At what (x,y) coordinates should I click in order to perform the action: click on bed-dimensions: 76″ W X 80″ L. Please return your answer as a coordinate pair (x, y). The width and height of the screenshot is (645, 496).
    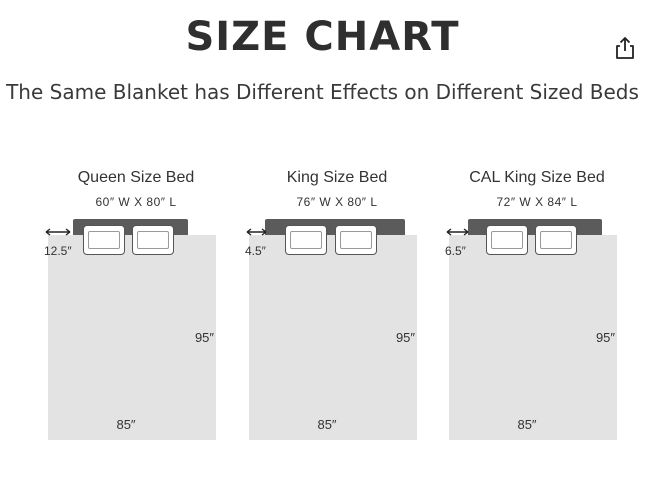
    Looking at the image, I should click on (337, 202).